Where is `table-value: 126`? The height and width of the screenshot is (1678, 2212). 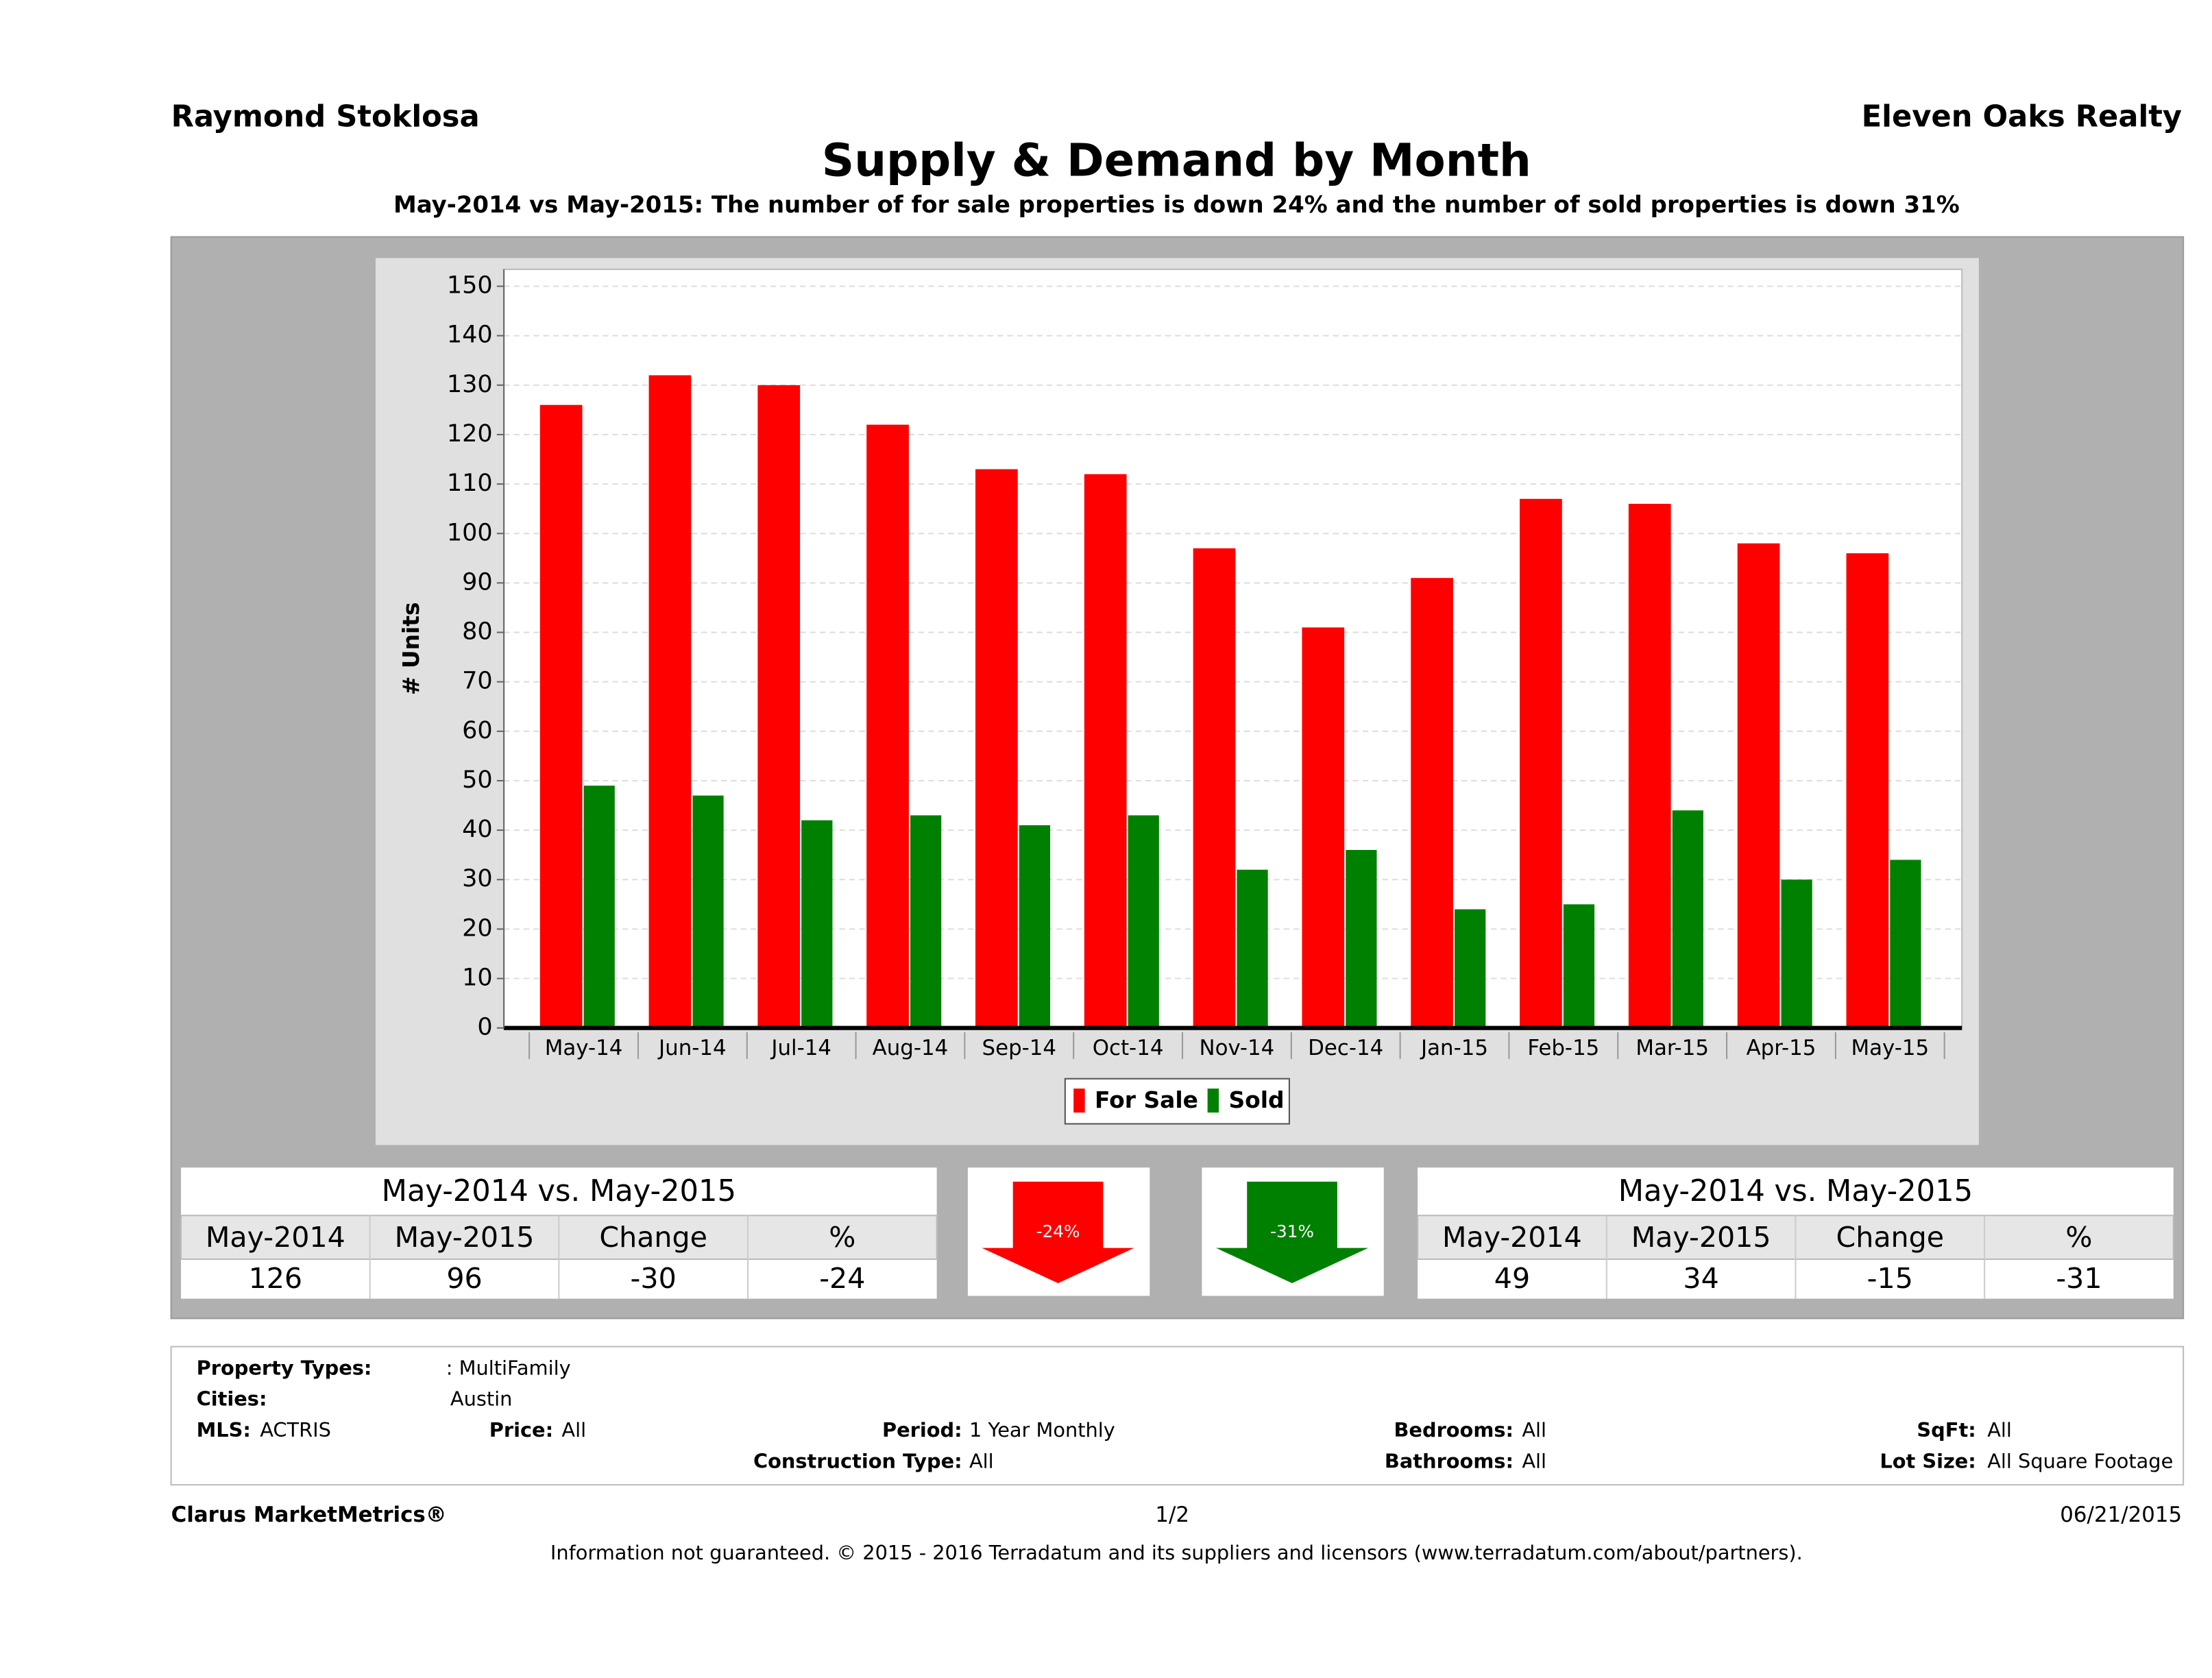
table-value: 126 is located at coordinates (275, 1278).